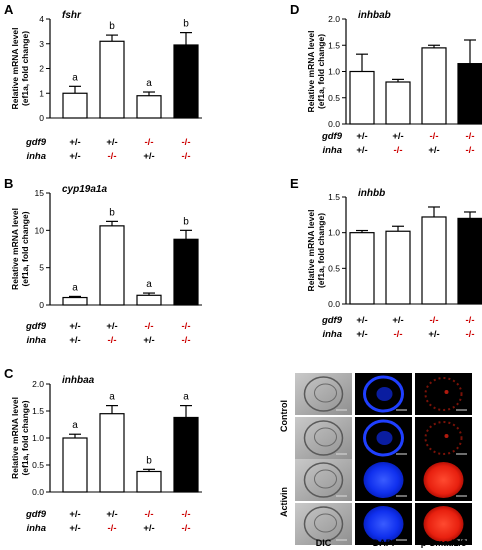  What do you see at coordinates (111, 326) in the screenshot?
I see `genotype-gdf9-b-1: +/-` at bounding box center [111, 326].